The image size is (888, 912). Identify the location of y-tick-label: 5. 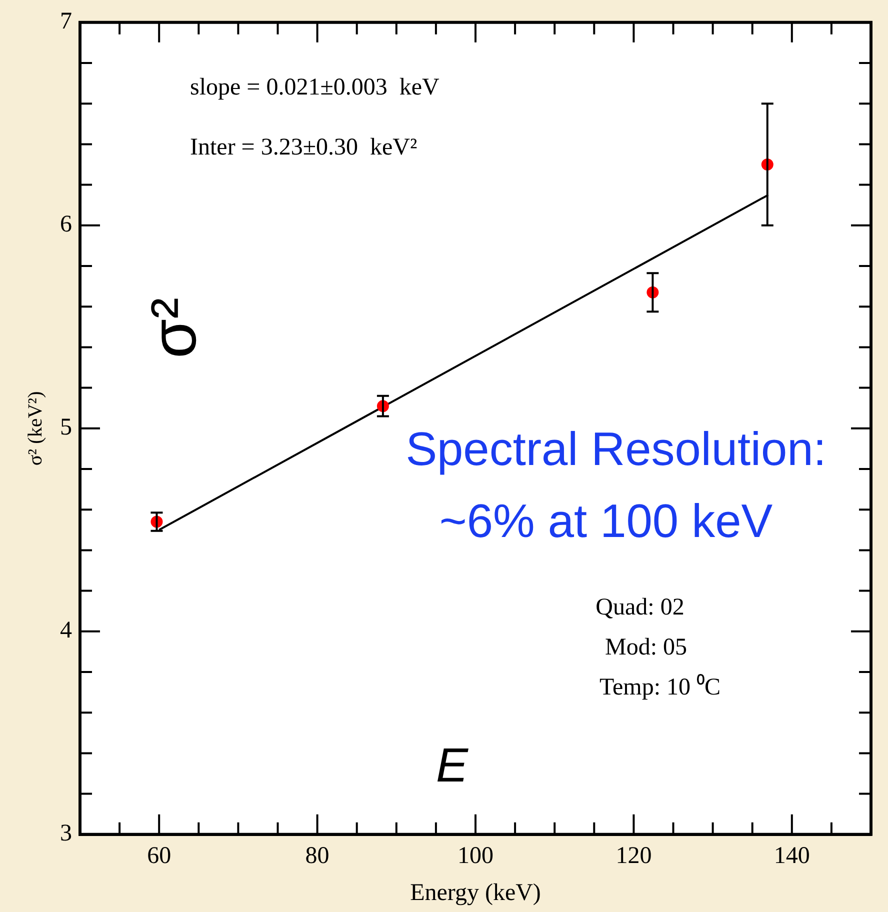
(66, 427).